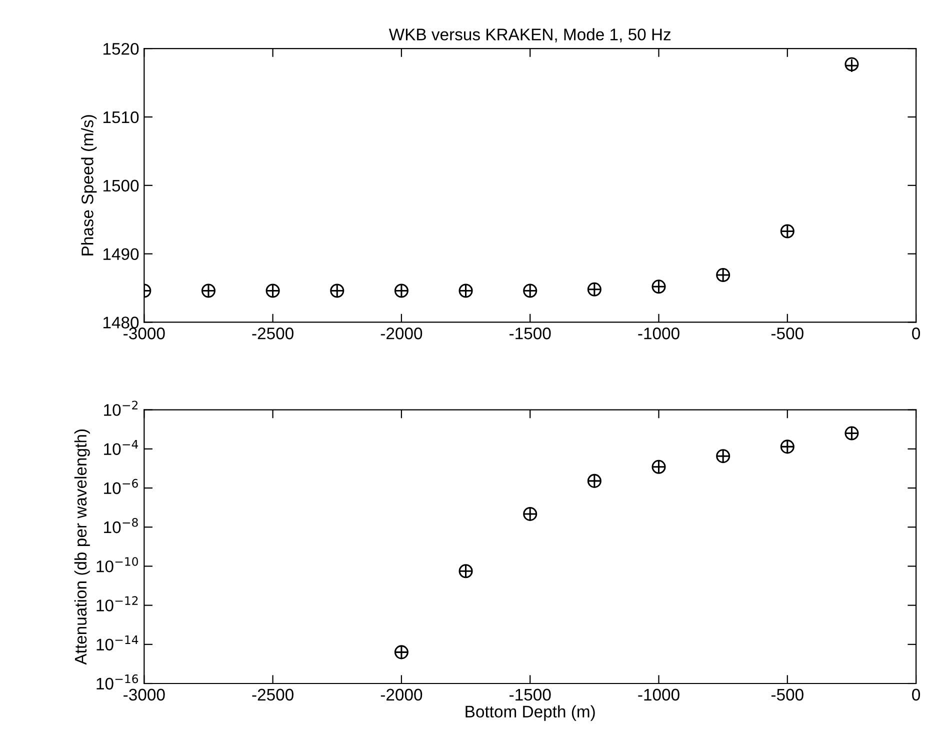 The image size is (930, 747). Describe the element at coordinates (121, 117) in the screenshot. I see `y-tick-label: 1510` at that location.